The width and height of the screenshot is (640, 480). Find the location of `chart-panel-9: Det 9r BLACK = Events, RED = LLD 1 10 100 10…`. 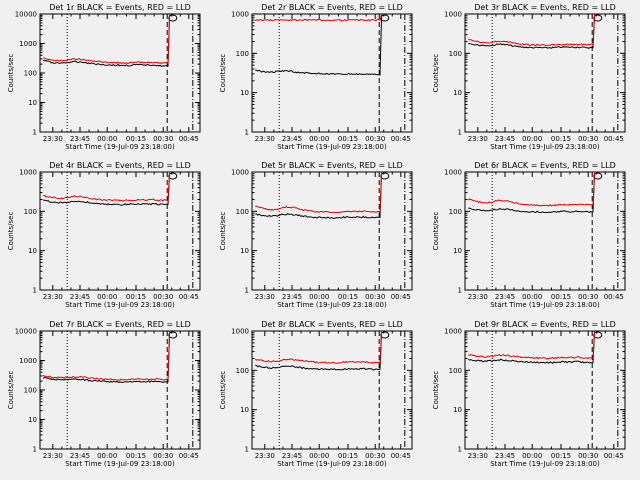

chart-panel-9: Det 9r BLACK = Events, RED = LLD 1 10 100 10… is located at coordinates (529, 394).